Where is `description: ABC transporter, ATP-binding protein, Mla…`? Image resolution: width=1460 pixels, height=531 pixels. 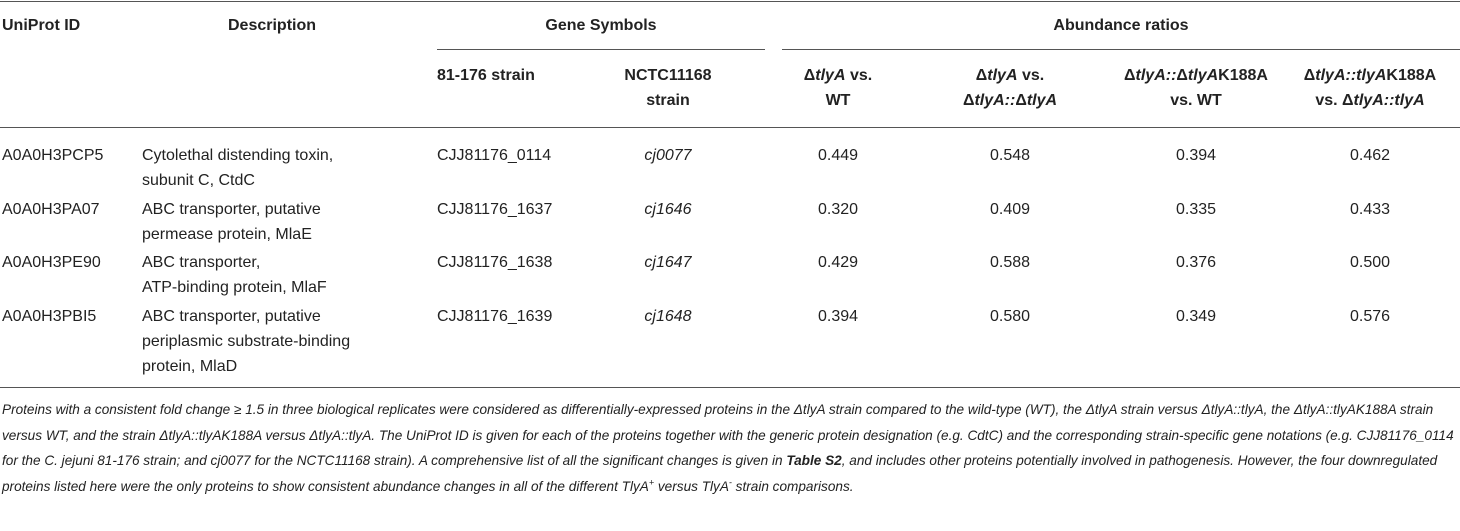 description: ABC transporter, ATP-binding protein, Mla… is located at coordinates (234, 275).